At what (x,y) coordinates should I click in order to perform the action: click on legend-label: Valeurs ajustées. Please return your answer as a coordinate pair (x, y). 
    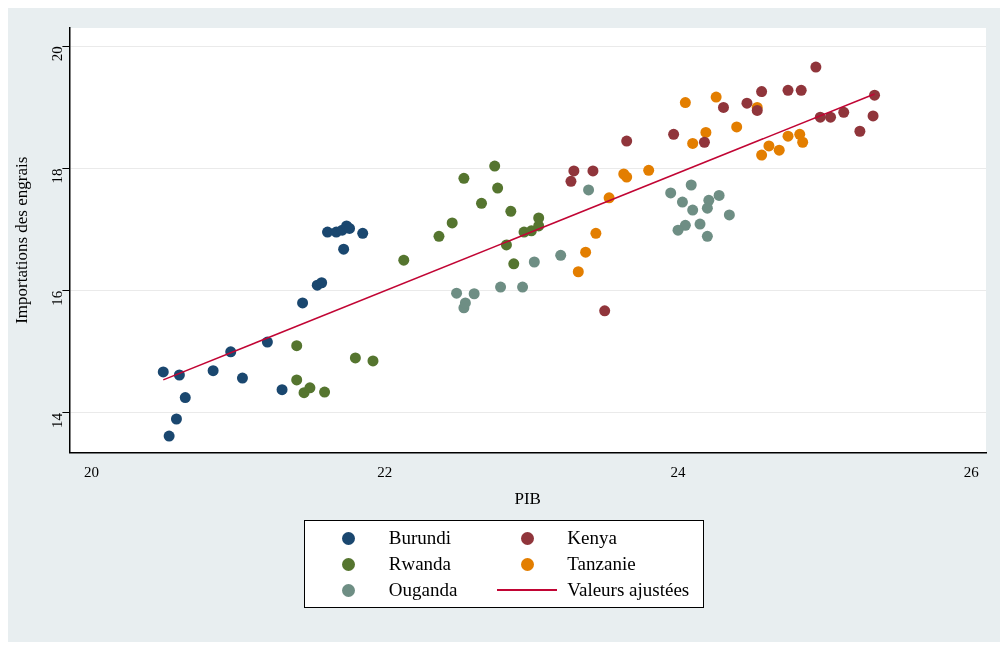
    Looking at the image, I should click on (628, 590).